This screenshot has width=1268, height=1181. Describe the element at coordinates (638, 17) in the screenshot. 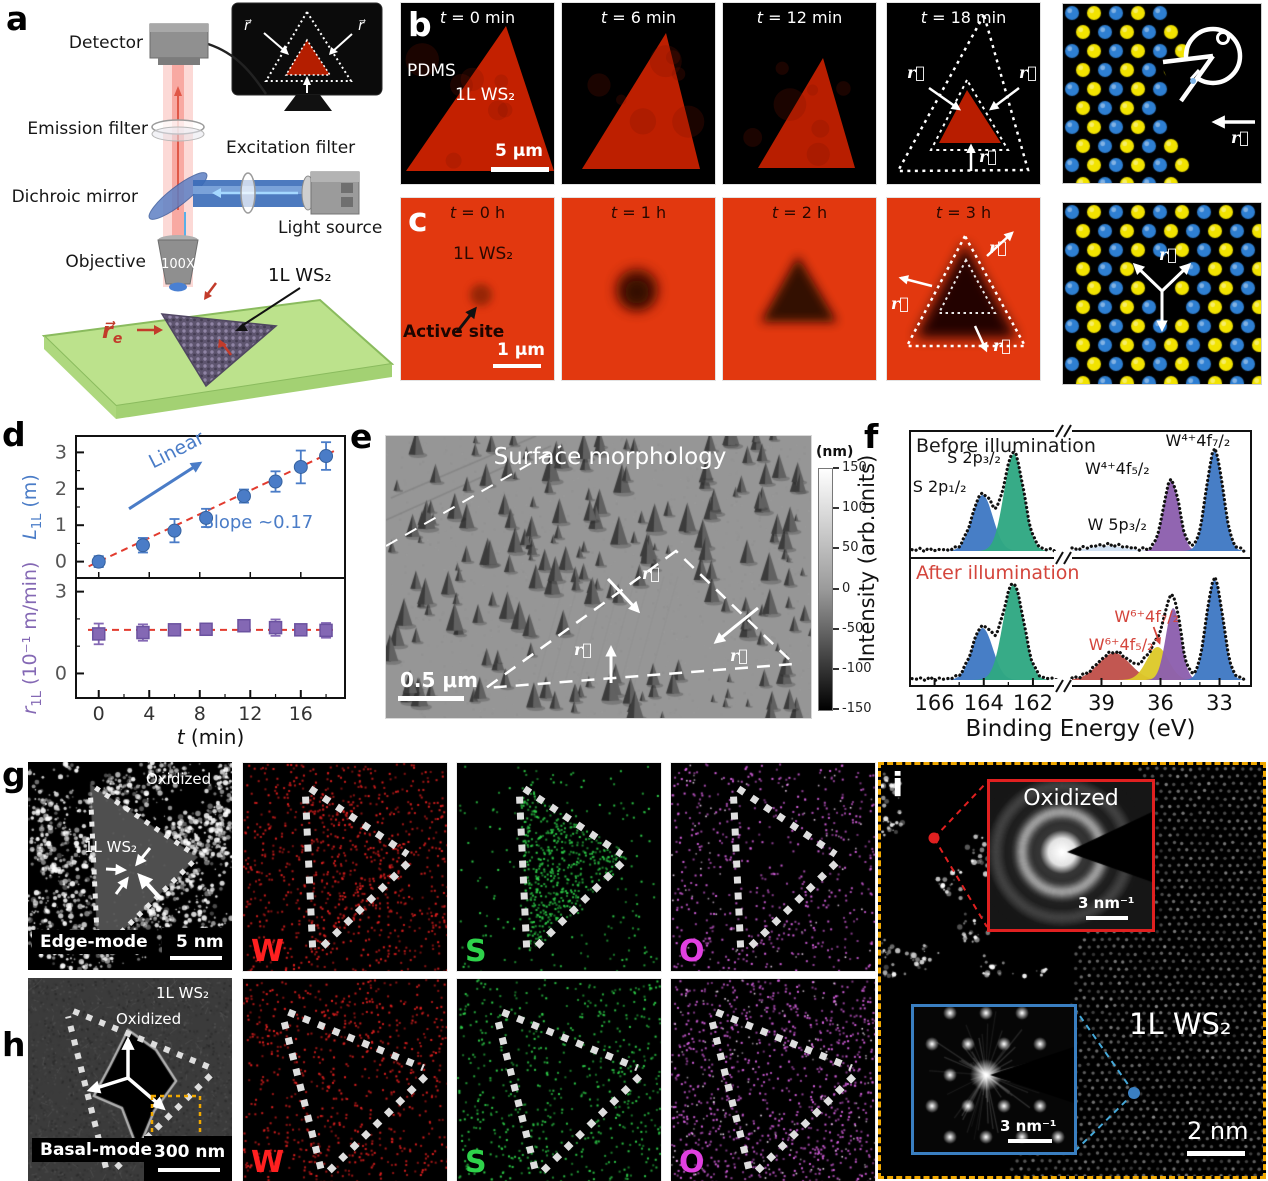

I see `frame-time-label: t = 6 min` at that location.